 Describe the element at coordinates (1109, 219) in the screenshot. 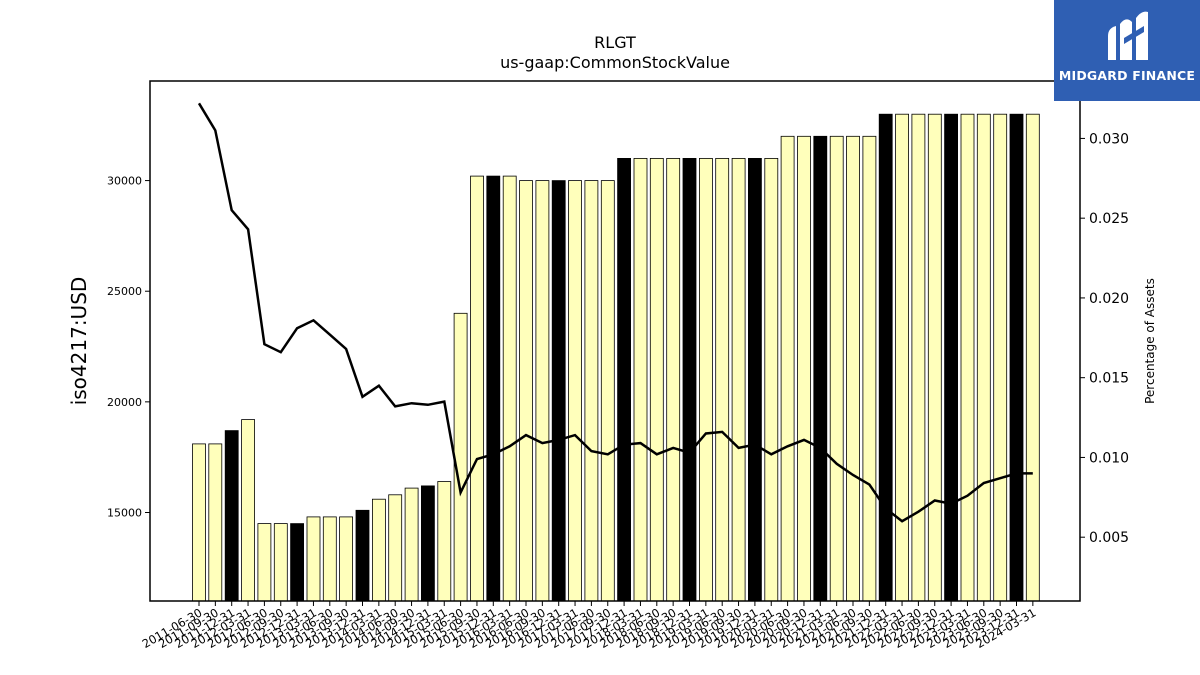

I see `y2-tick-label: 0.025` at that location.